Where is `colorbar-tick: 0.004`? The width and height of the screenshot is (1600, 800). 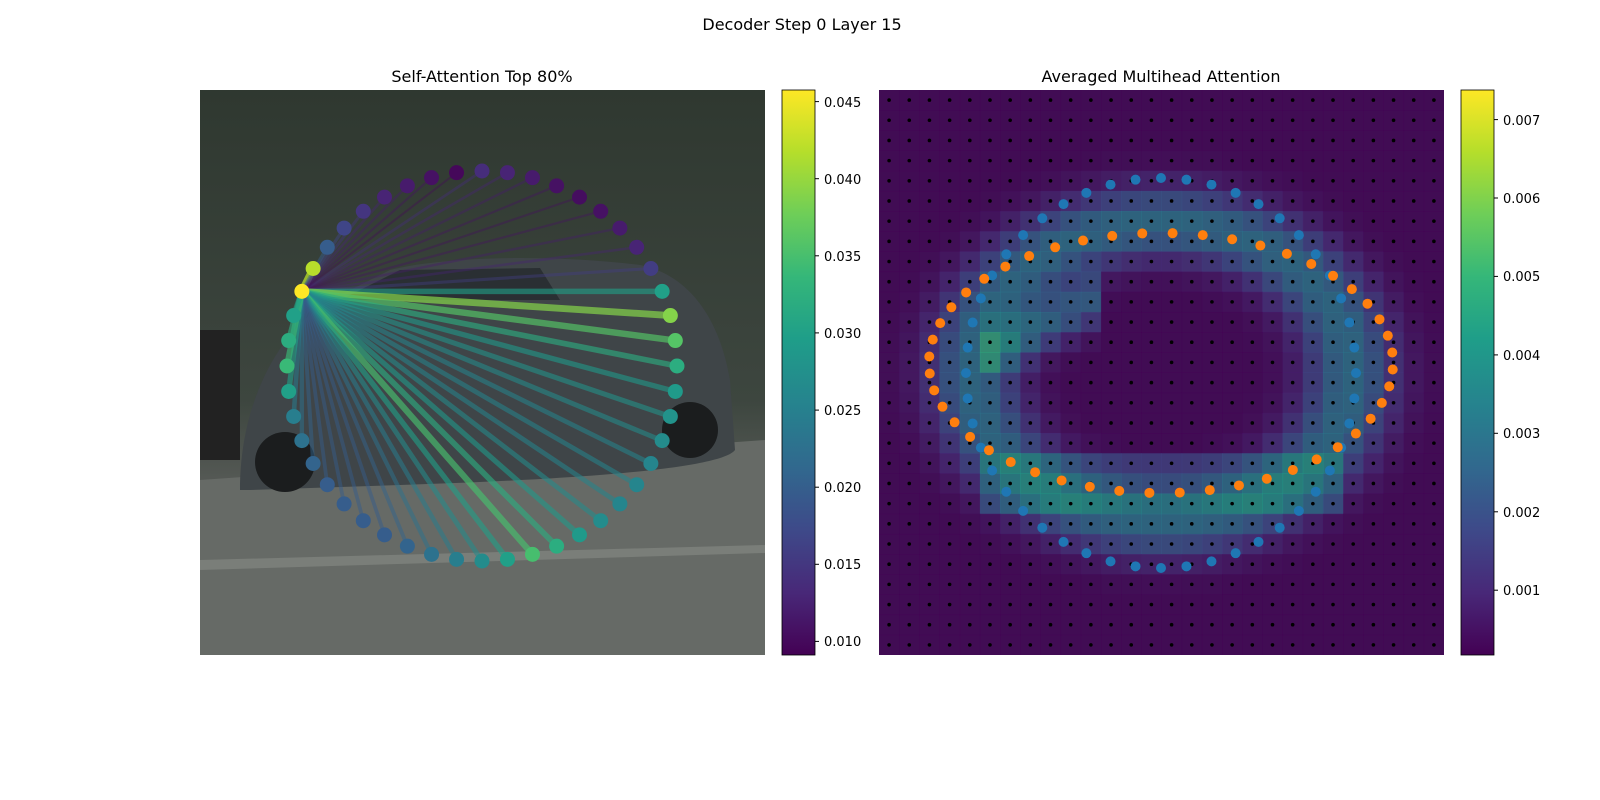 colorbar-tick: 0.004 is located at coordinates (1517, 356).